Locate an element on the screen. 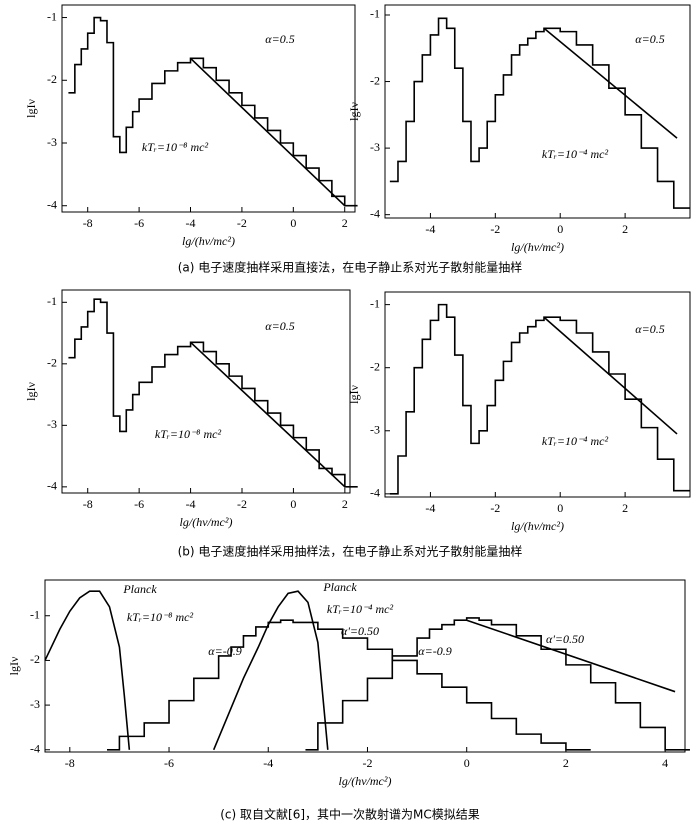 The image size is (700, 826). x-tick-label: 4 is located at coordinates (665, 763).